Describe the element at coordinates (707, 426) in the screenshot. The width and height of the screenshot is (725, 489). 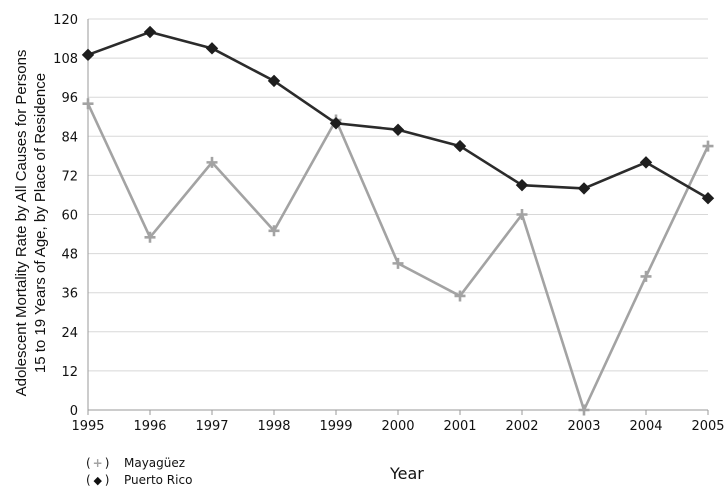
I see `x-tick-label: 2005` at that location.